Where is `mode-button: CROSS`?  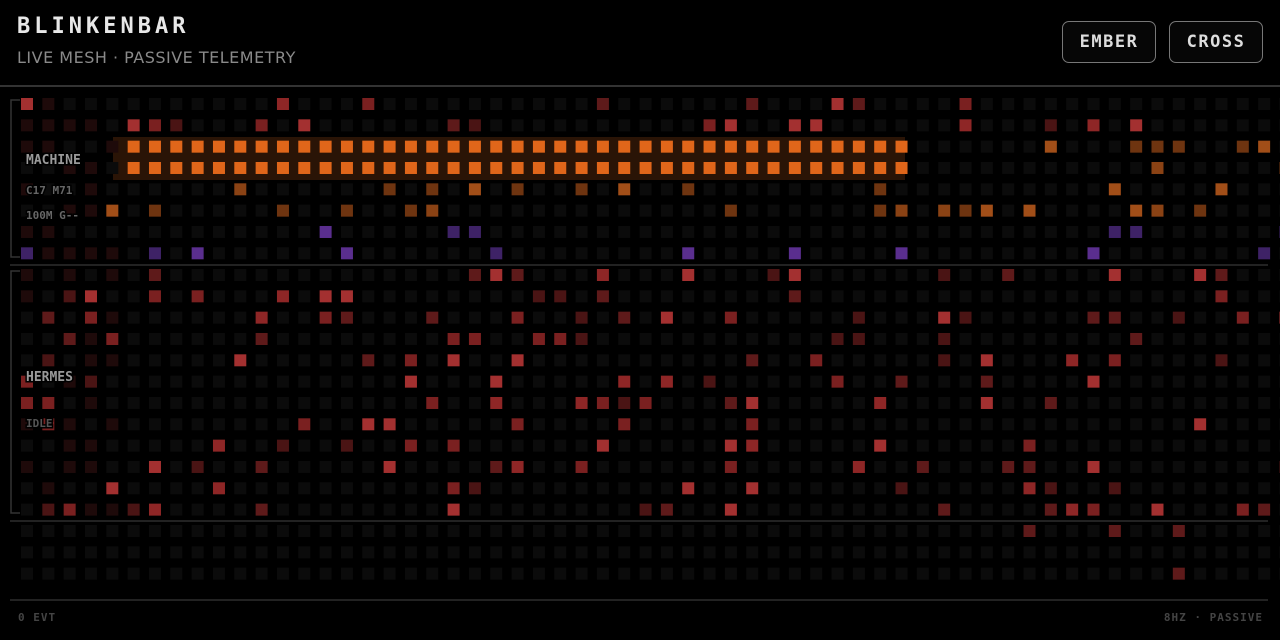 mode-button: CROSS is located at coordinates (1216, 42).